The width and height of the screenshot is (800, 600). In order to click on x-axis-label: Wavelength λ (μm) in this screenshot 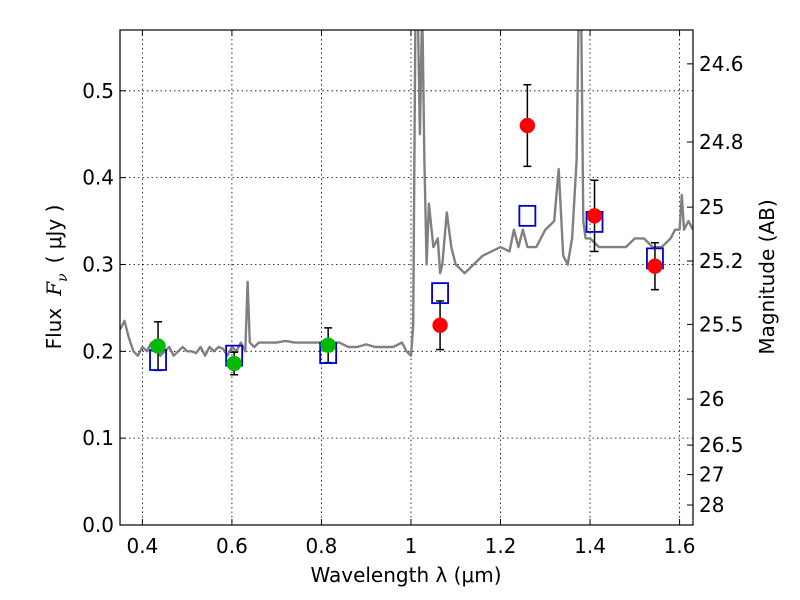, I will do `click(405, 575)`.